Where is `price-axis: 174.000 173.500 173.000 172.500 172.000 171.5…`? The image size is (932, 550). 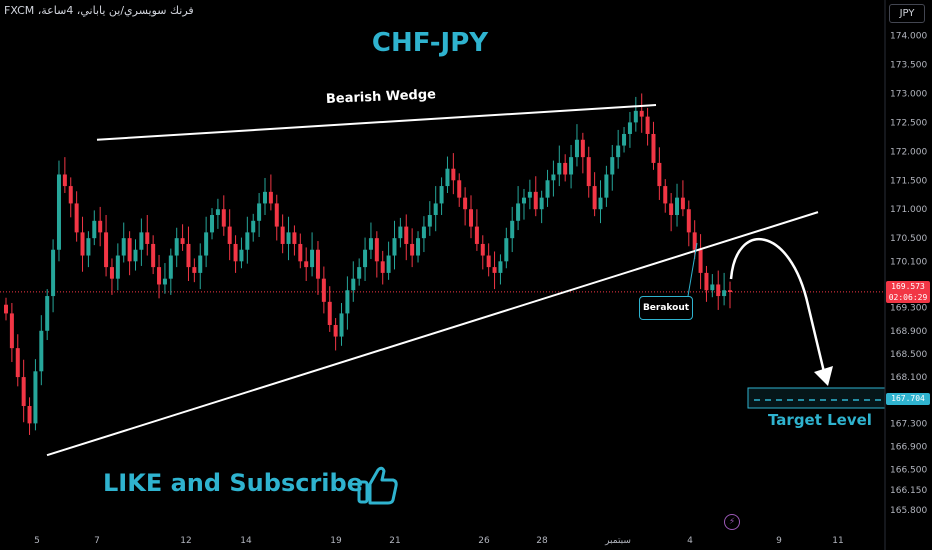 price-axis: 174.000 173.500 173.000 172.500 172.000 171.5… is located at coordinates (905, 275).